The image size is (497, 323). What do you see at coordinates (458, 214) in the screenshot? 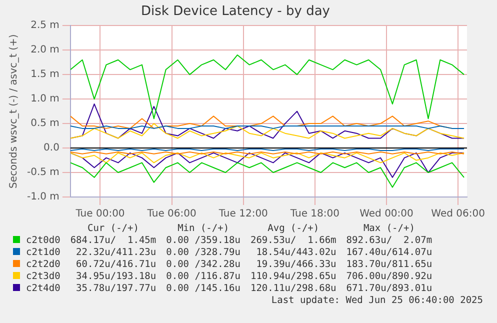
I see `x-tick-label: Wed 06:00` at bounding box center [458, 214].